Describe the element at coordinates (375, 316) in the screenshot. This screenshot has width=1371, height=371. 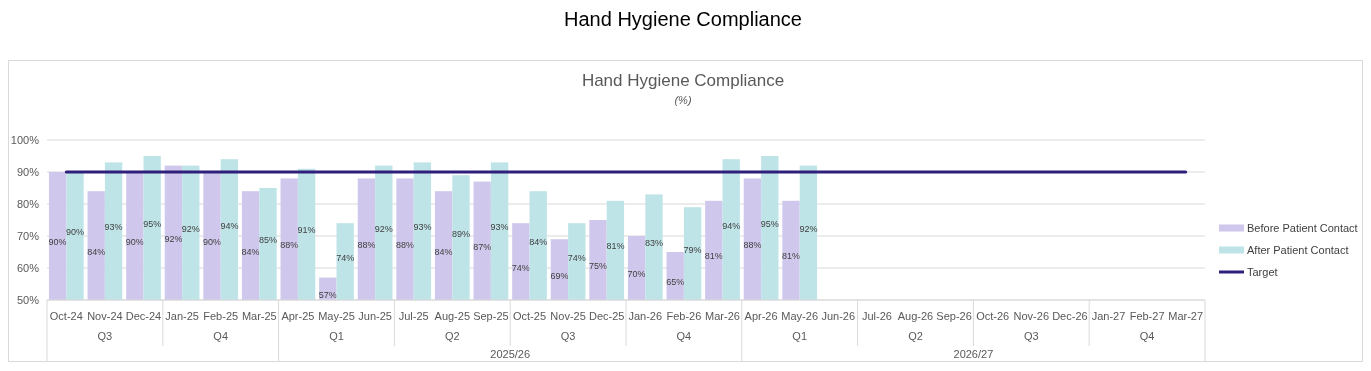
I see `x-tick-label: Jun-25` at that location.